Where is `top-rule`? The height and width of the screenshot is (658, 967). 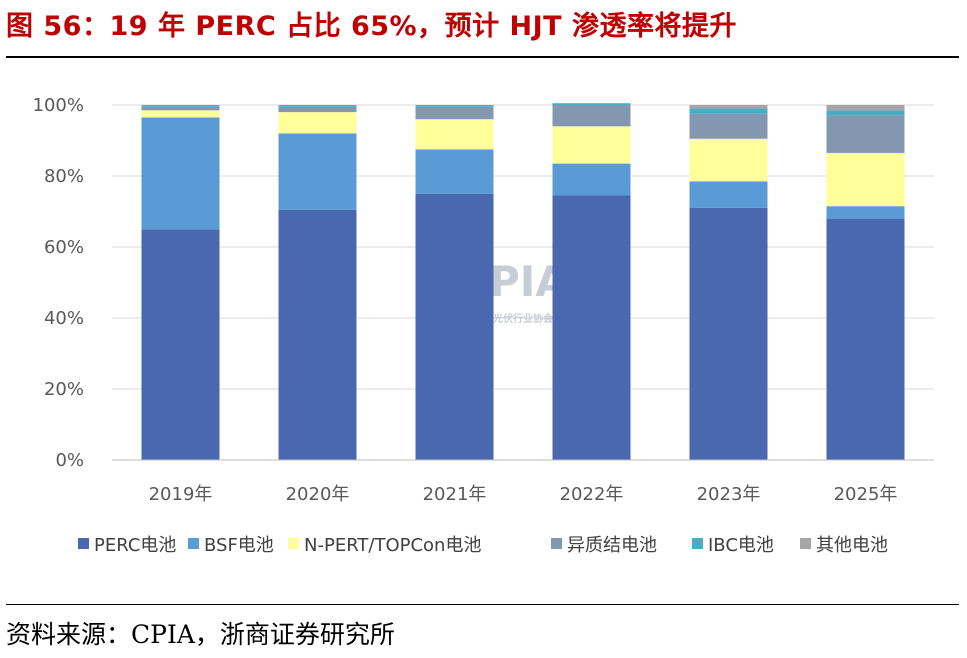
top-rule is located at coordinates (482, 57).